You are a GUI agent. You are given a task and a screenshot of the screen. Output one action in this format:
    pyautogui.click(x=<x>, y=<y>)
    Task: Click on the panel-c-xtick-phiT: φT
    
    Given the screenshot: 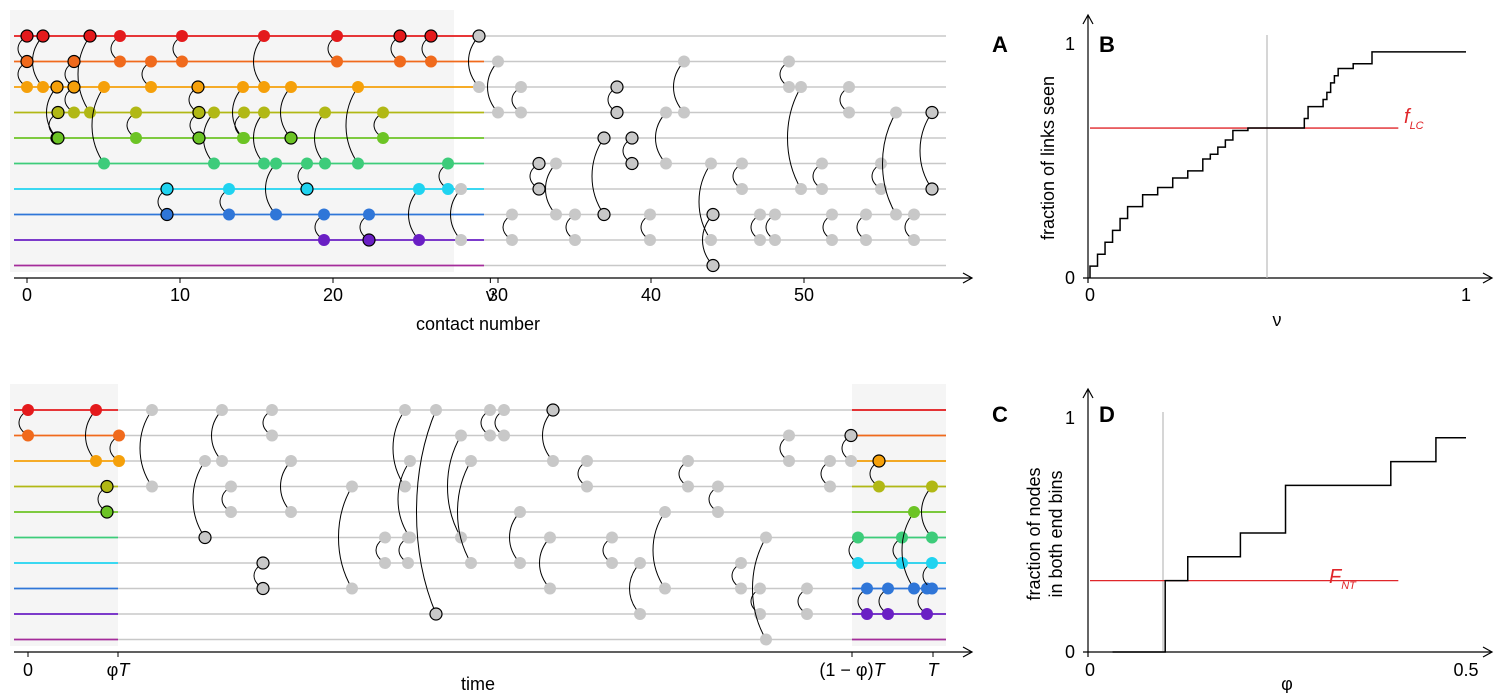 What is the action you would take?
    pyautogui.click(x=119, y=670)
    